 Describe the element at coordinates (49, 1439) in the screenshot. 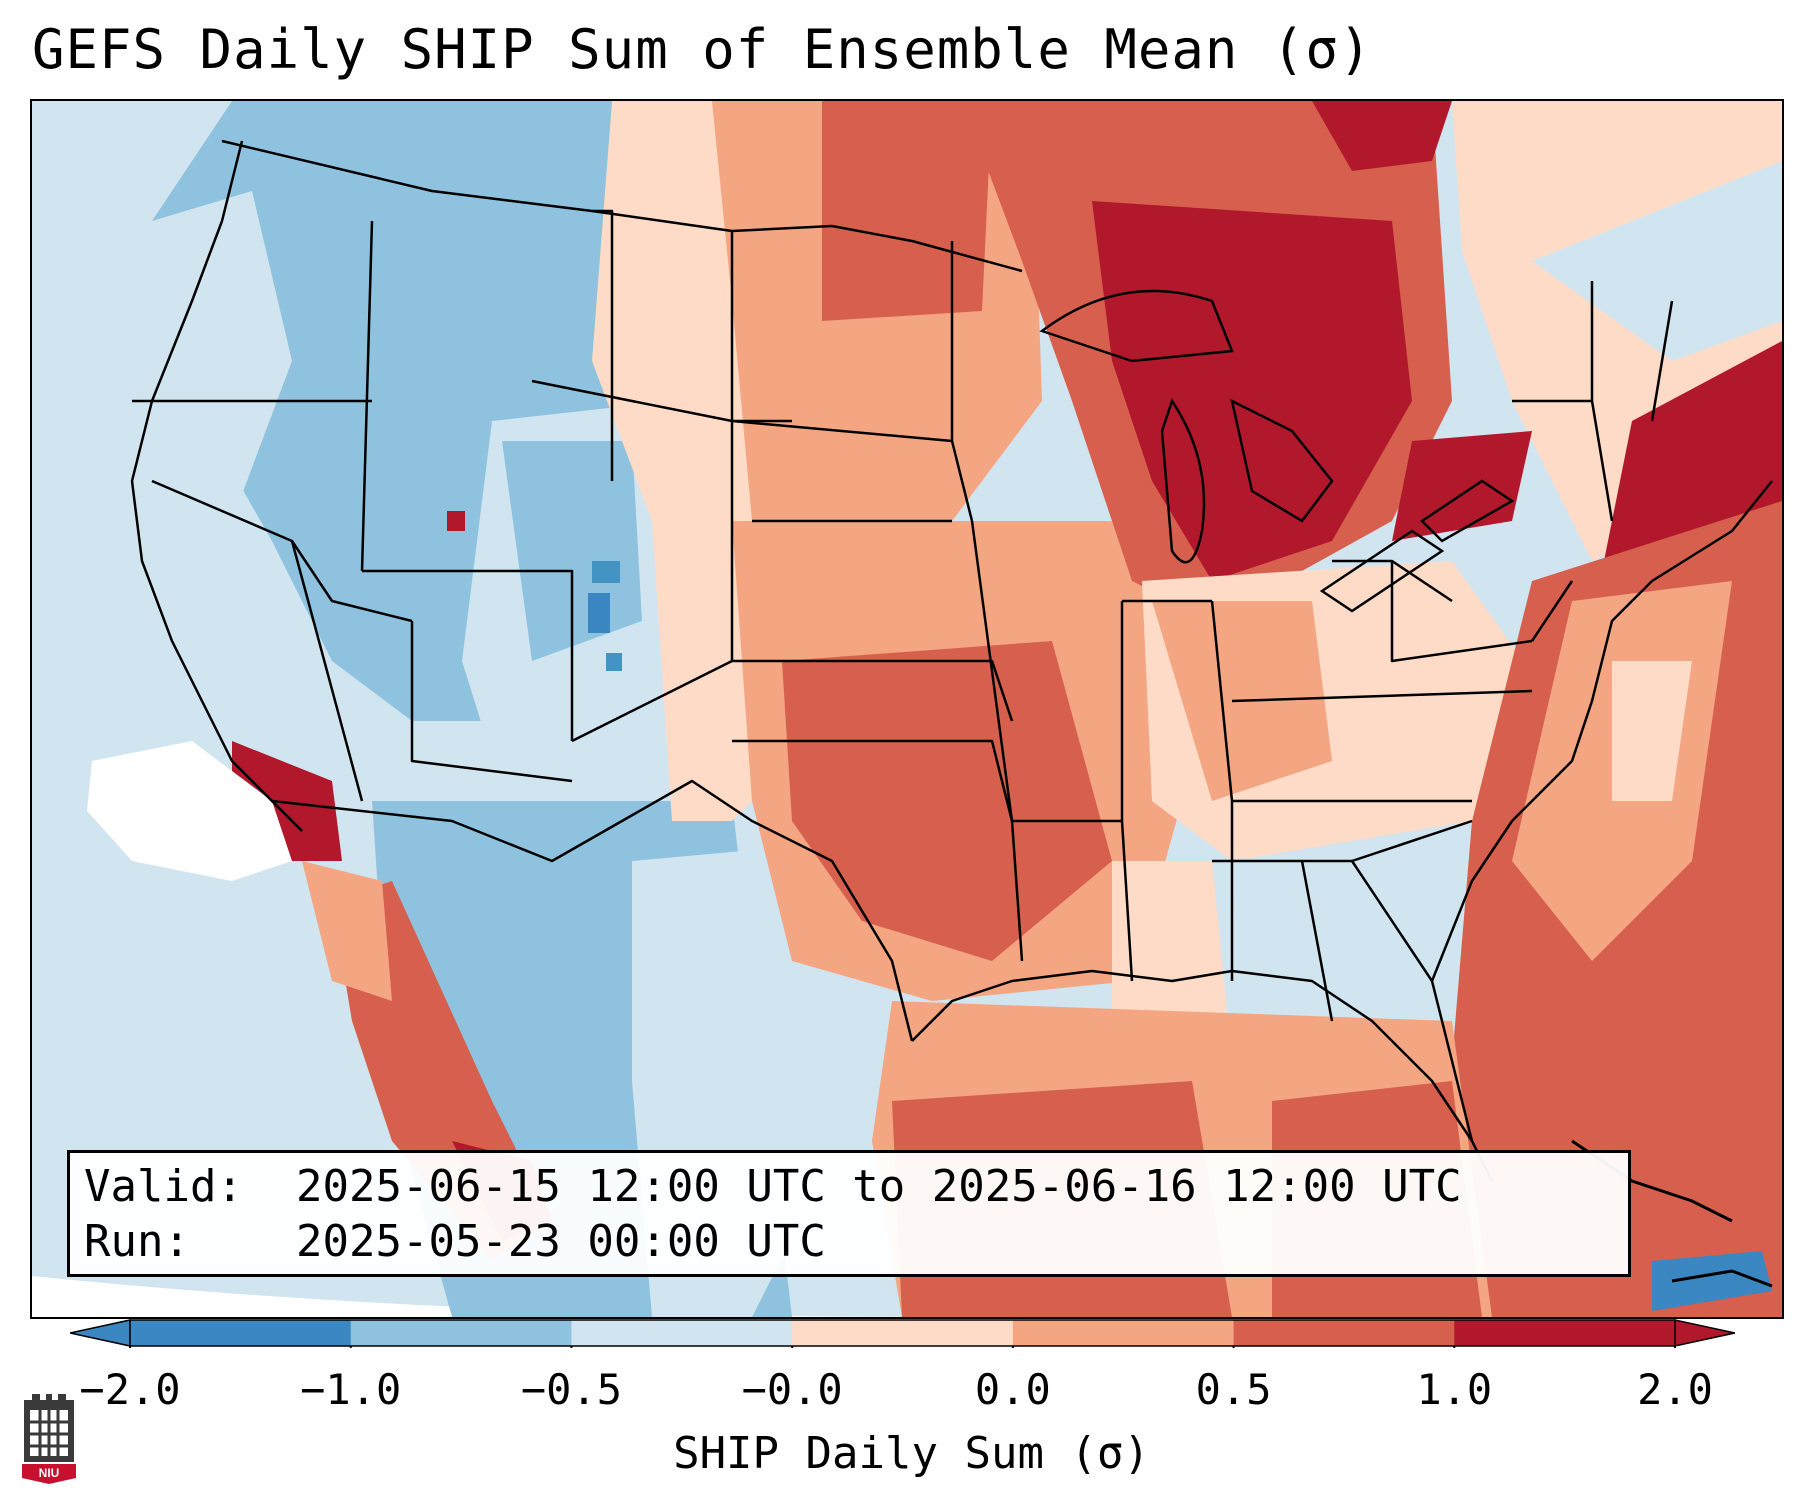

I see `niu-logo: NIU` at that location.